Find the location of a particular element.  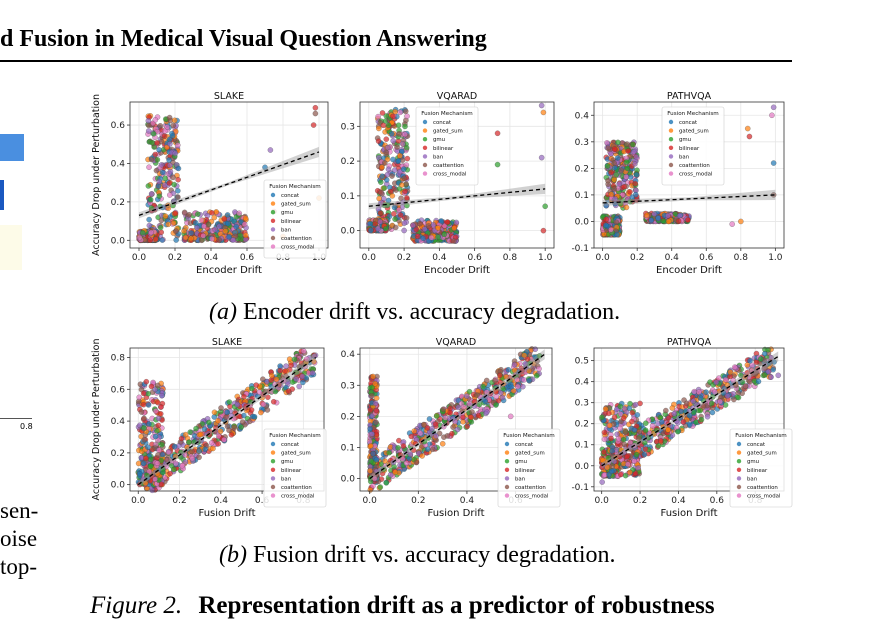

y-axis-label: Accuracy Drop under Perturbation is located at coordinates (96, 175).